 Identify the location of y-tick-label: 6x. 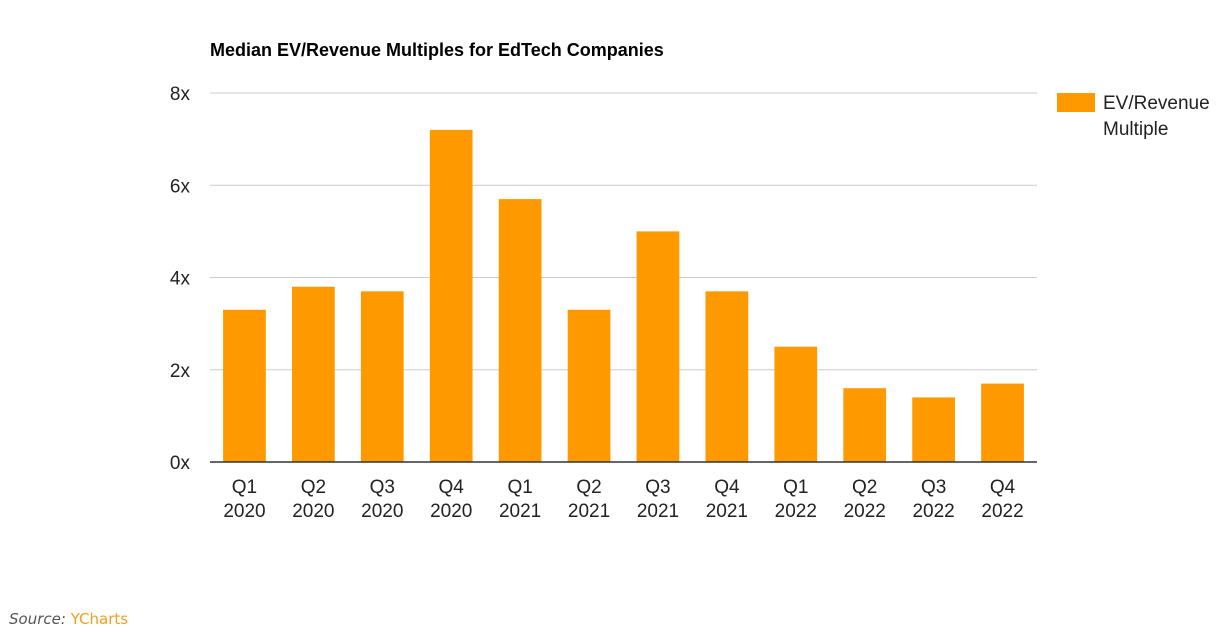
(180, 186).